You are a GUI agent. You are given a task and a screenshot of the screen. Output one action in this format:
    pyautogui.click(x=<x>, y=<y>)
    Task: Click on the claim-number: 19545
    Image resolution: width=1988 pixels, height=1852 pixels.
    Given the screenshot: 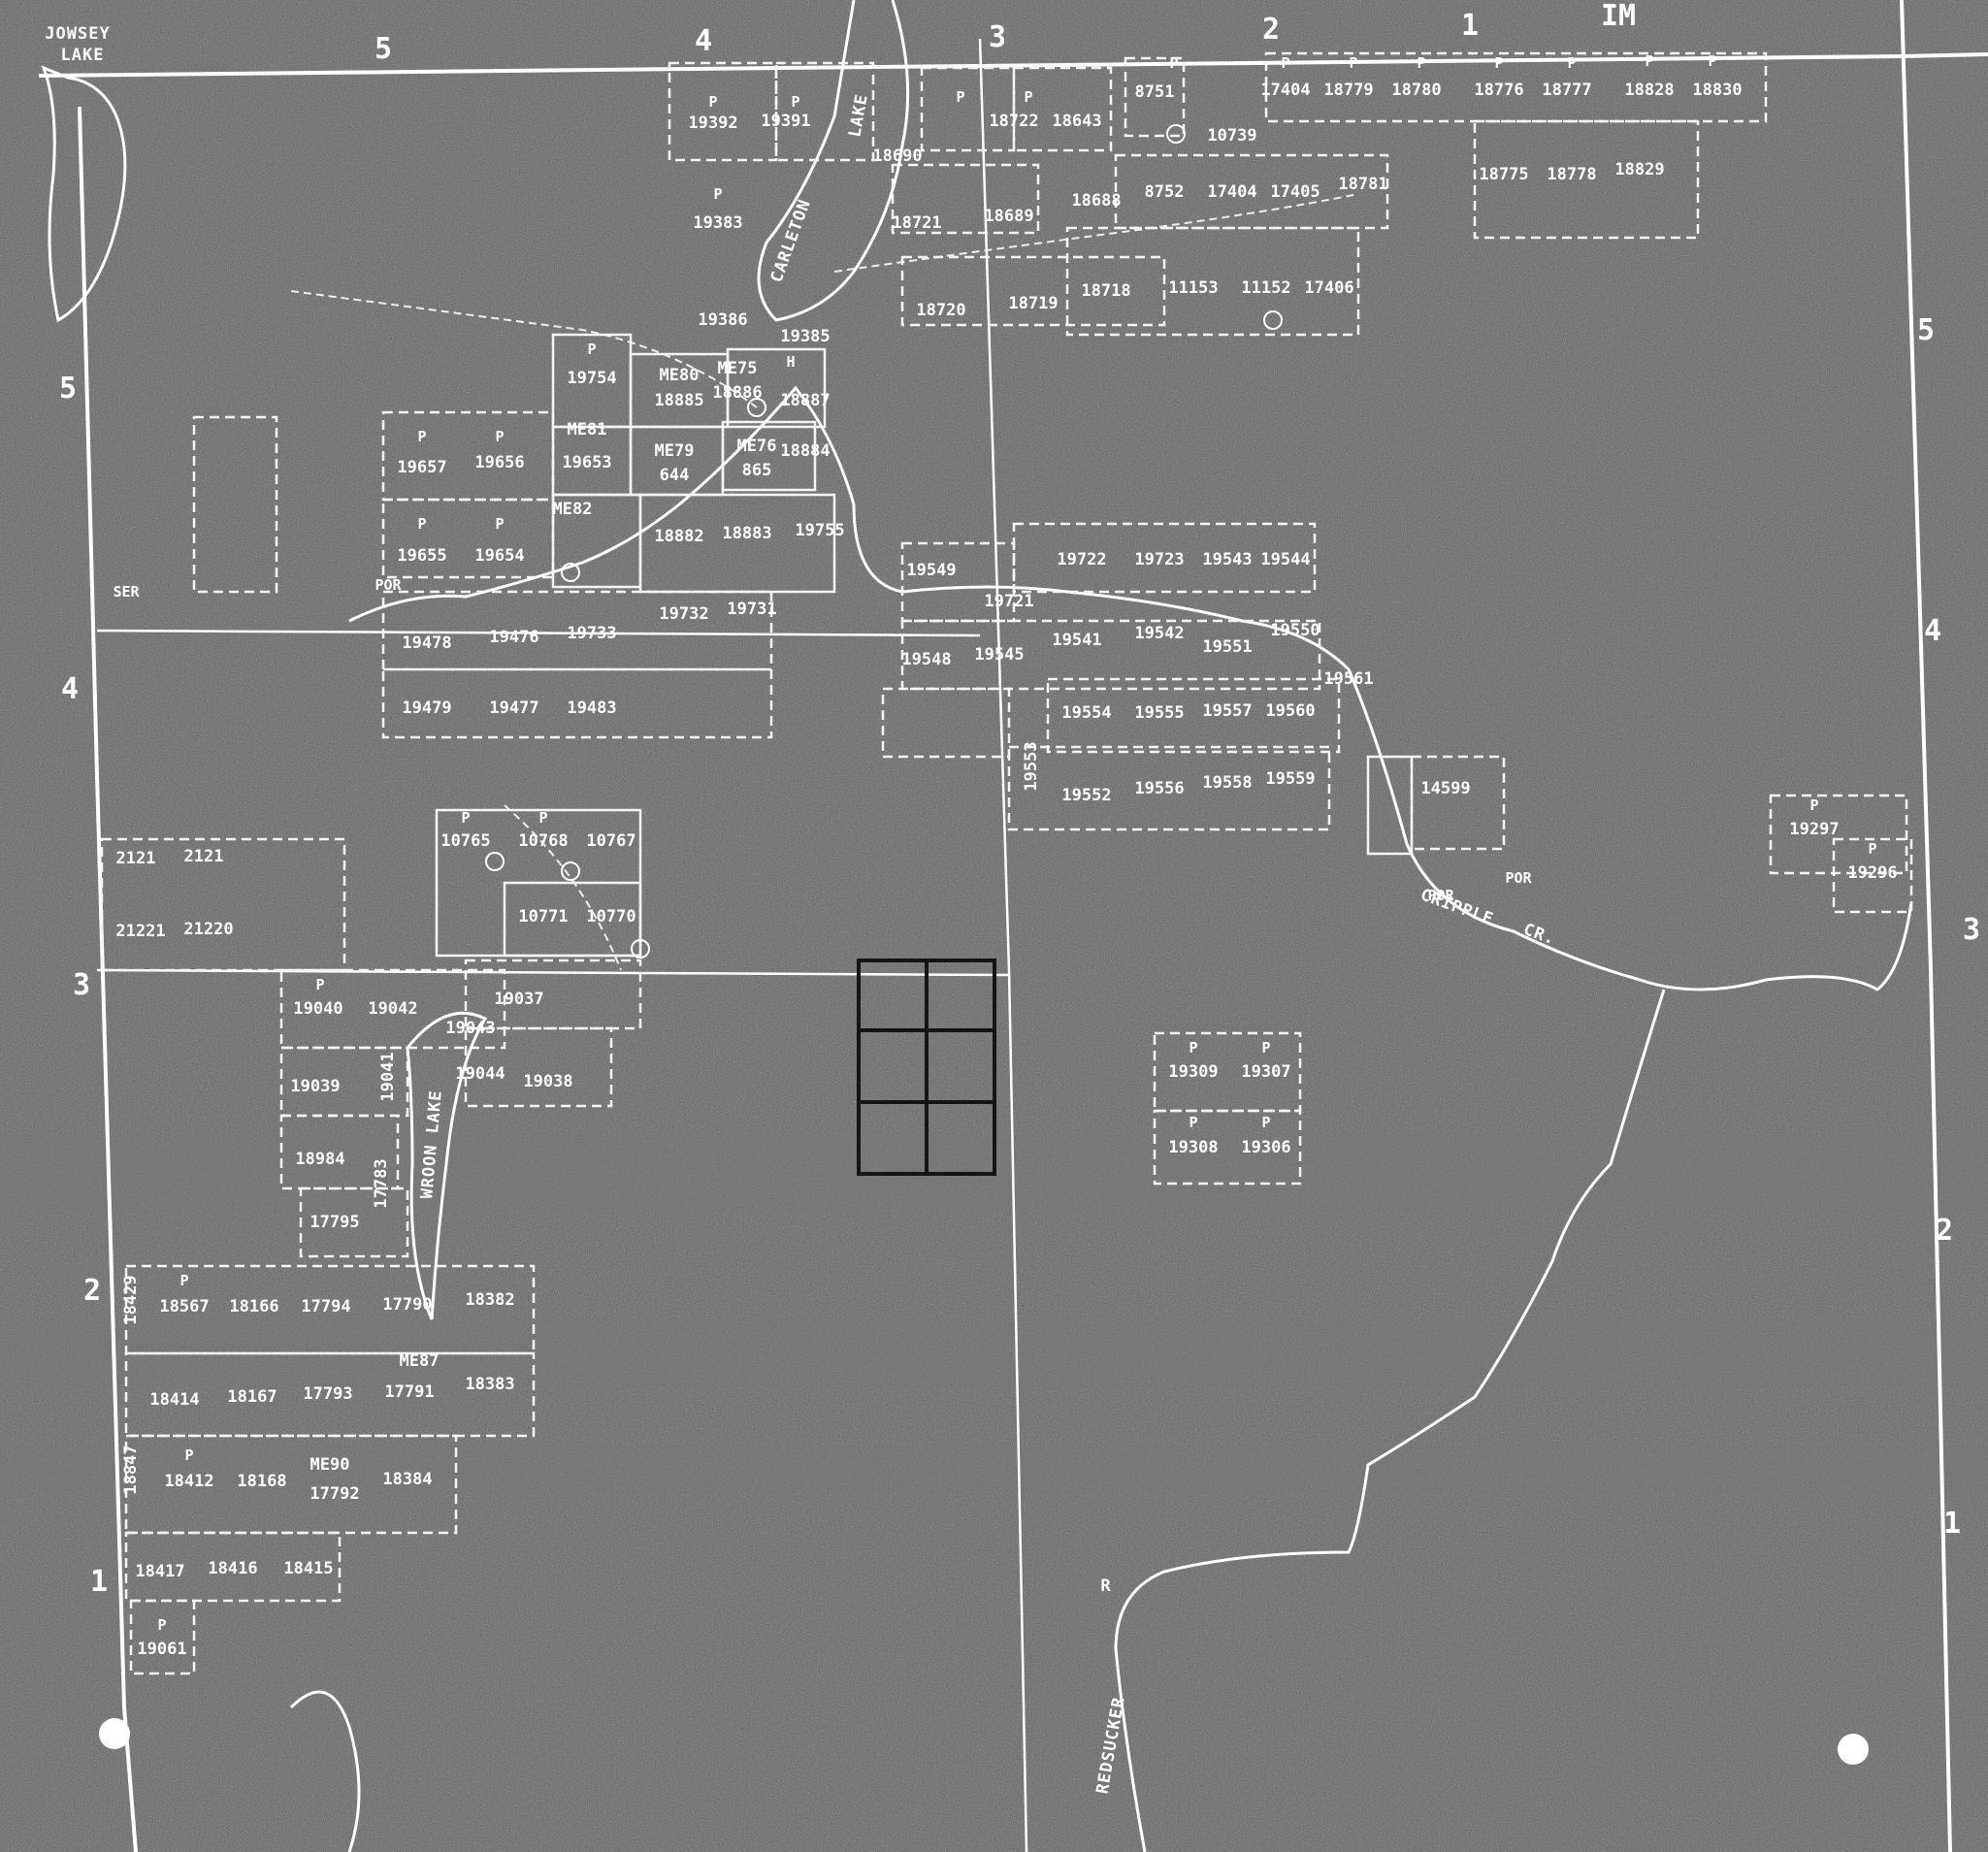 What is the action you would take?
    pyautogui.click(x=999, y=655)
    